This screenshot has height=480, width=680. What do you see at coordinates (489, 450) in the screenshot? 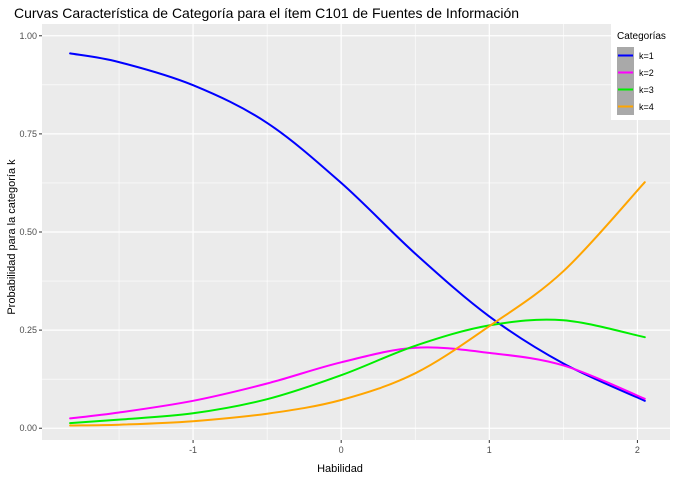
I see `x-tick-label: 1` at bounding box center [489, 450].